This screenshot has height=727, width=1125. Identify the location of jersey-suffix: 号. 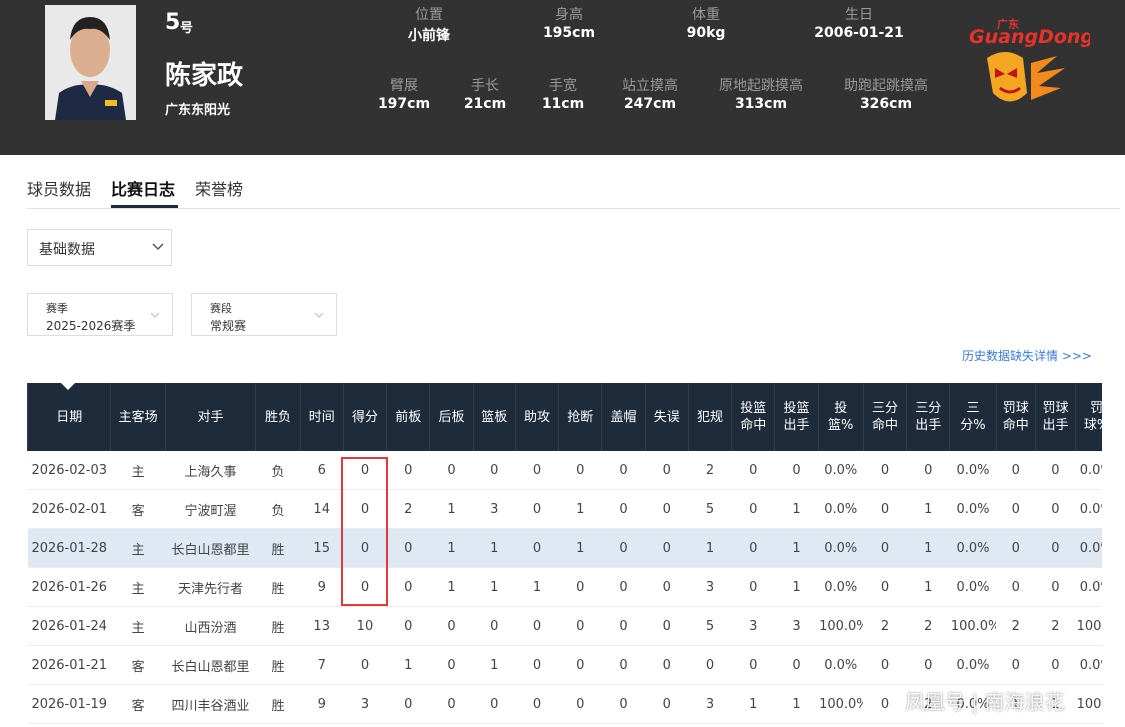
(187, 28).